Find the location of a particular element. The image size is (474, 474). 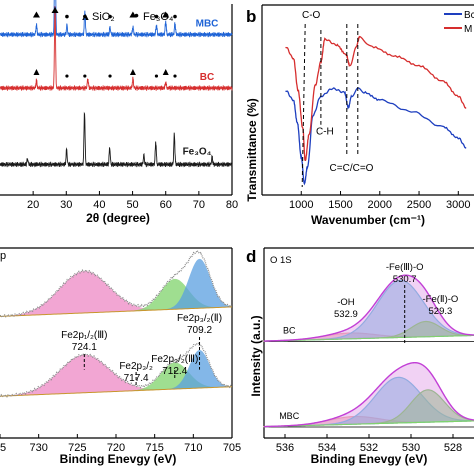

o1s-annotation-label: -Fe(Ⅱ)-O is located at coordinates (440, 299).